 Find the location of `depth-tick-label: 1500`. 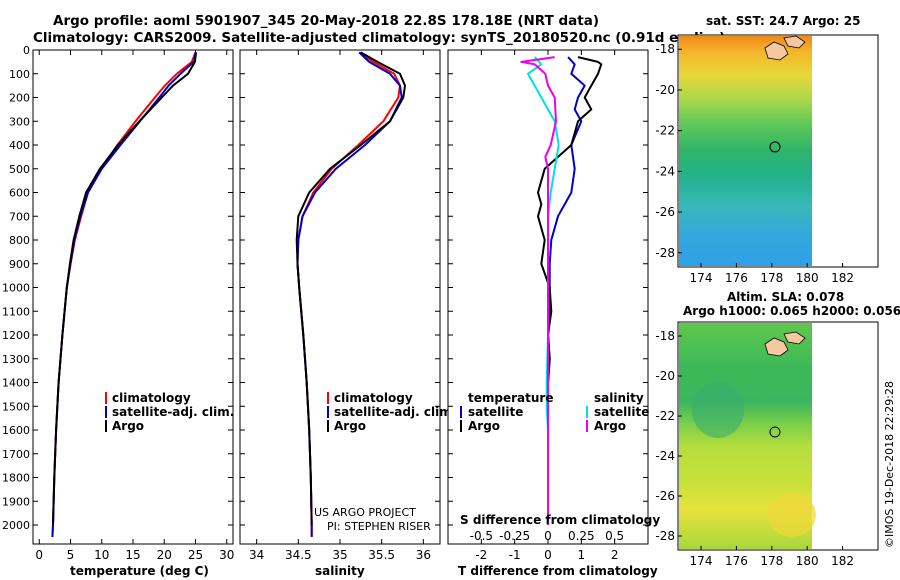

depth-tick-label: 1500 is located at coordinates (16, 406).